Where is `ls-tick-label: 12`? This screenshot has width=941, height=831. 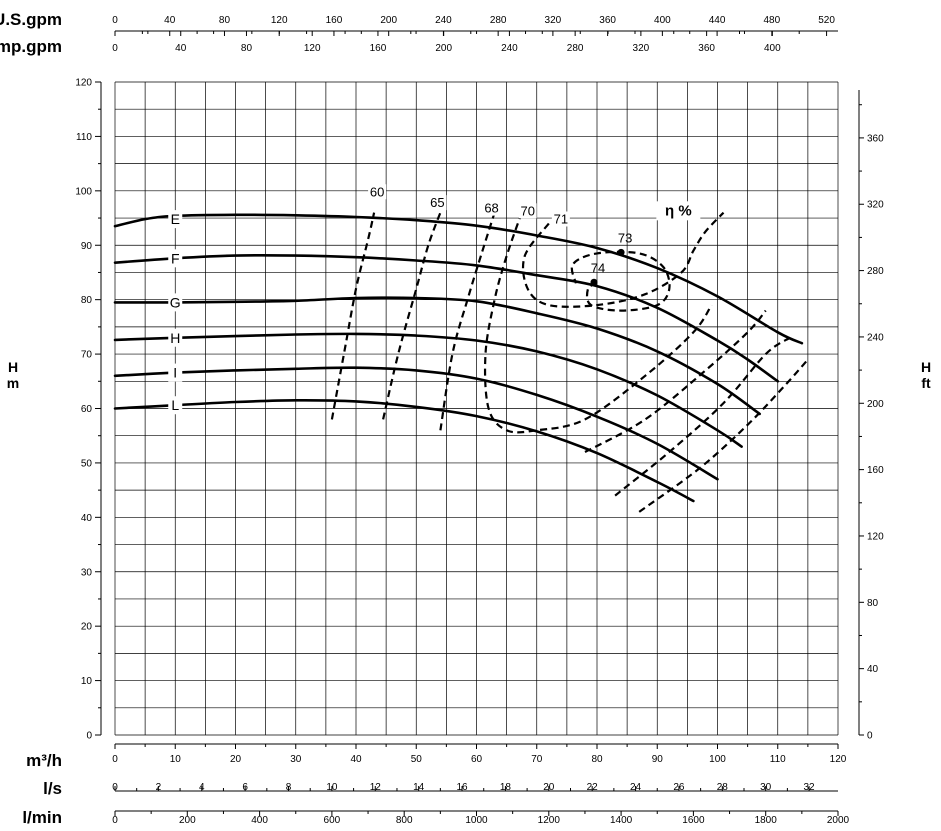
ls-tick-label: 12 is located at coordinates (376, 787).